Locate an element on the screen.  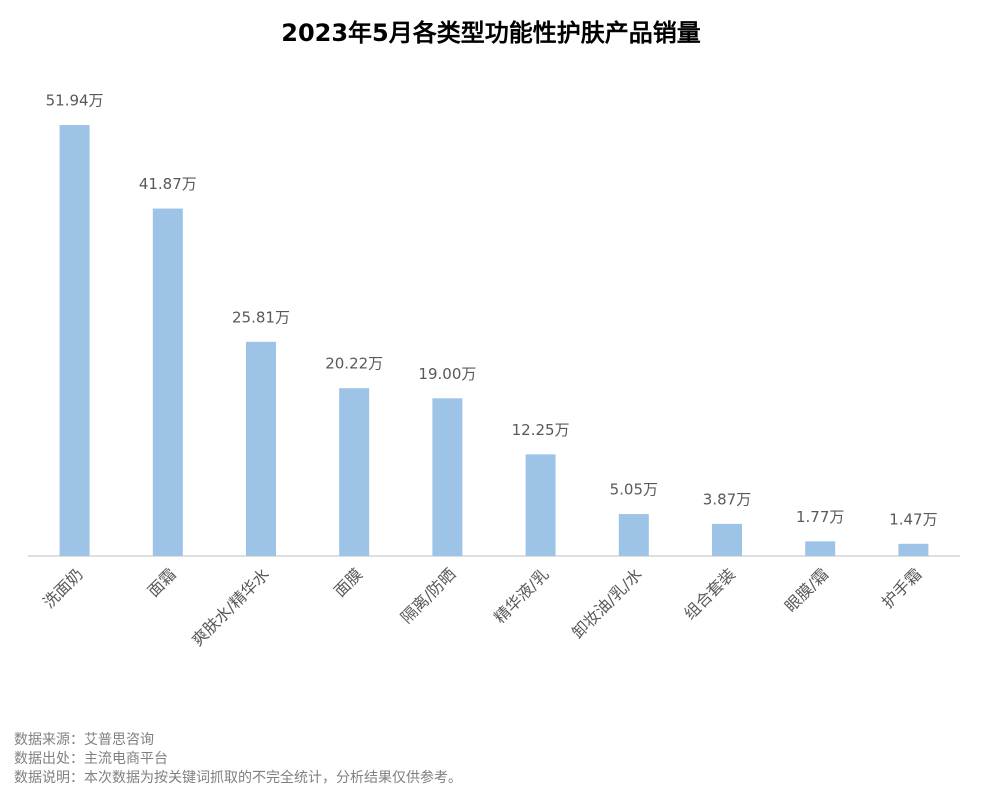
value-label: 25.81万 is located at coordinates (261, 317).